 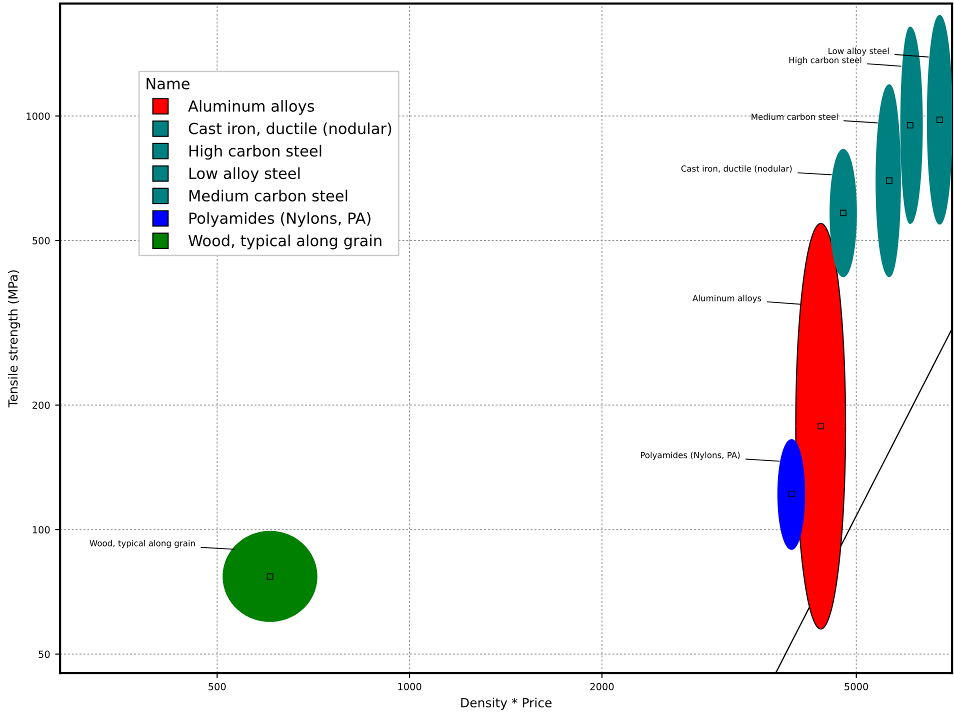 What do you see at coordinates (506, 704) in the screenshot?
I see `x-axis-title: Density * Price` at bounding box center [506, 704].